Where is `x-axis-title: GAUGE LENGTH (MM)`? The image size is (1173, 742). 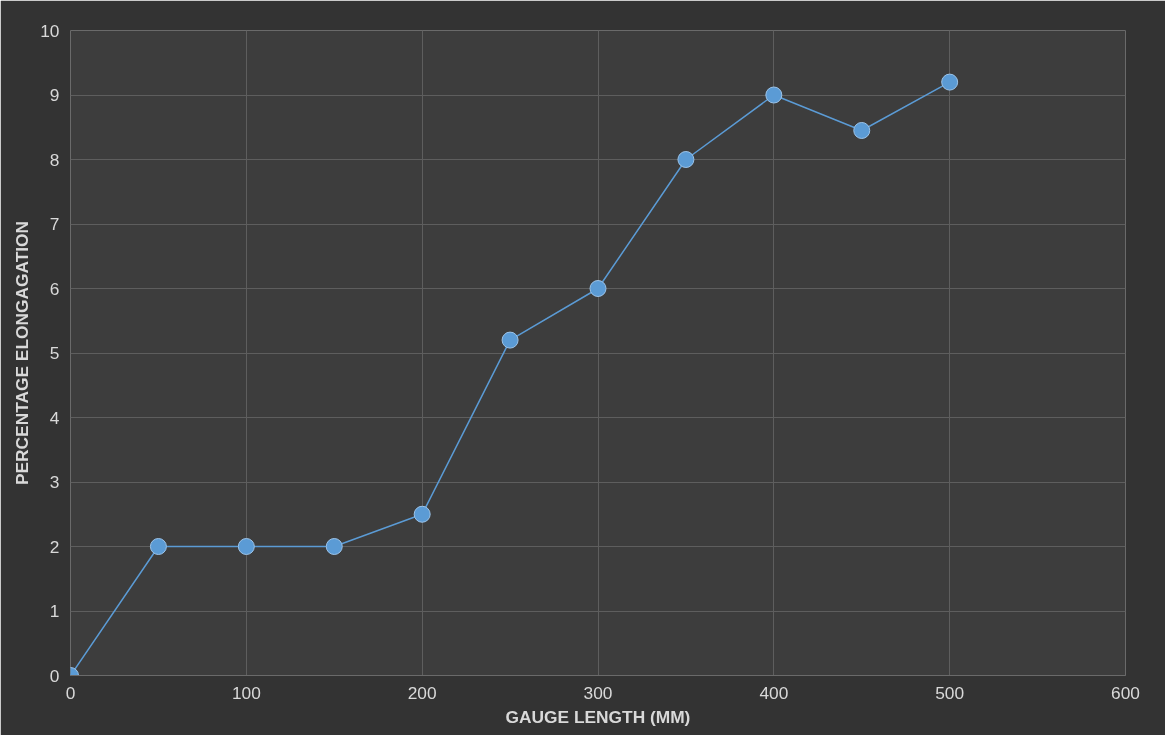
x-axis-title: GAUGE LENGTH (MM) is located at coordinates (598, 716).